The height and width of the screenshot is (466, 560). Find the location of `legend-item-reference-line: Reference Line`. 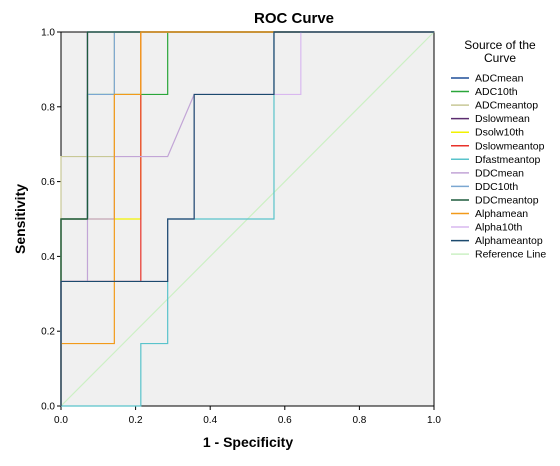

legend-item-reference-line: Reference Line is located at coordinates (498, 255).